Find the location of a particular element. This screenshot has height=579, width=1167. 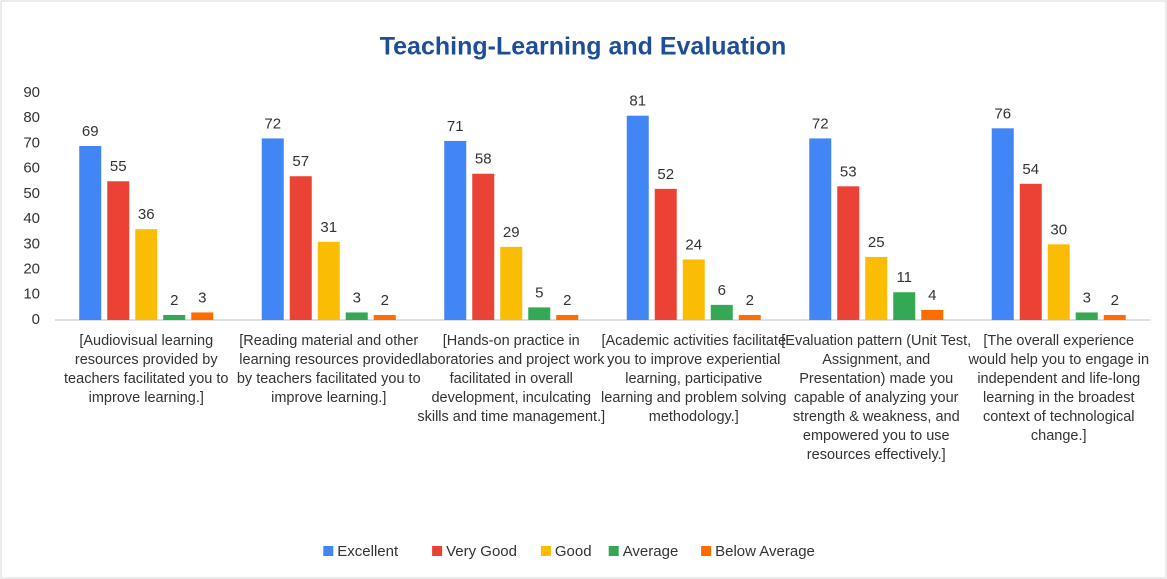

data-label: 76 is located at coordinates (1002, 113).